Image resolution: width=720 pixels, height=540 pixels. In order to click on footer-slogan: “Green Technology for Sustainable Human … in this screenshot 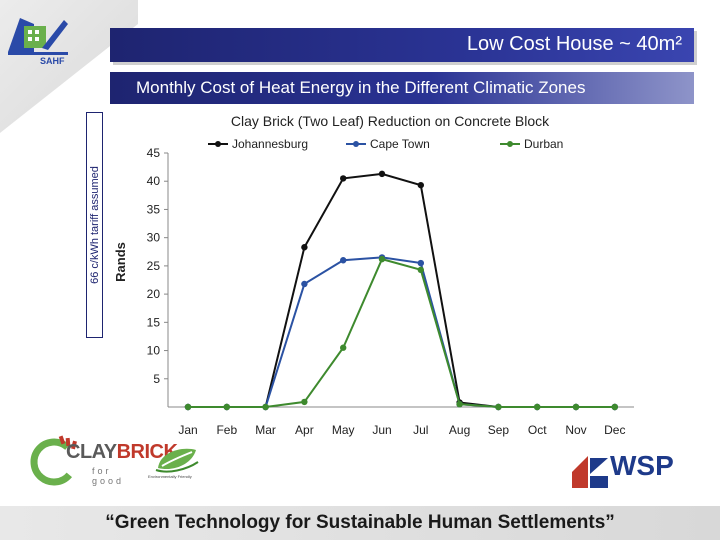, I will do `click(360, 522)`.